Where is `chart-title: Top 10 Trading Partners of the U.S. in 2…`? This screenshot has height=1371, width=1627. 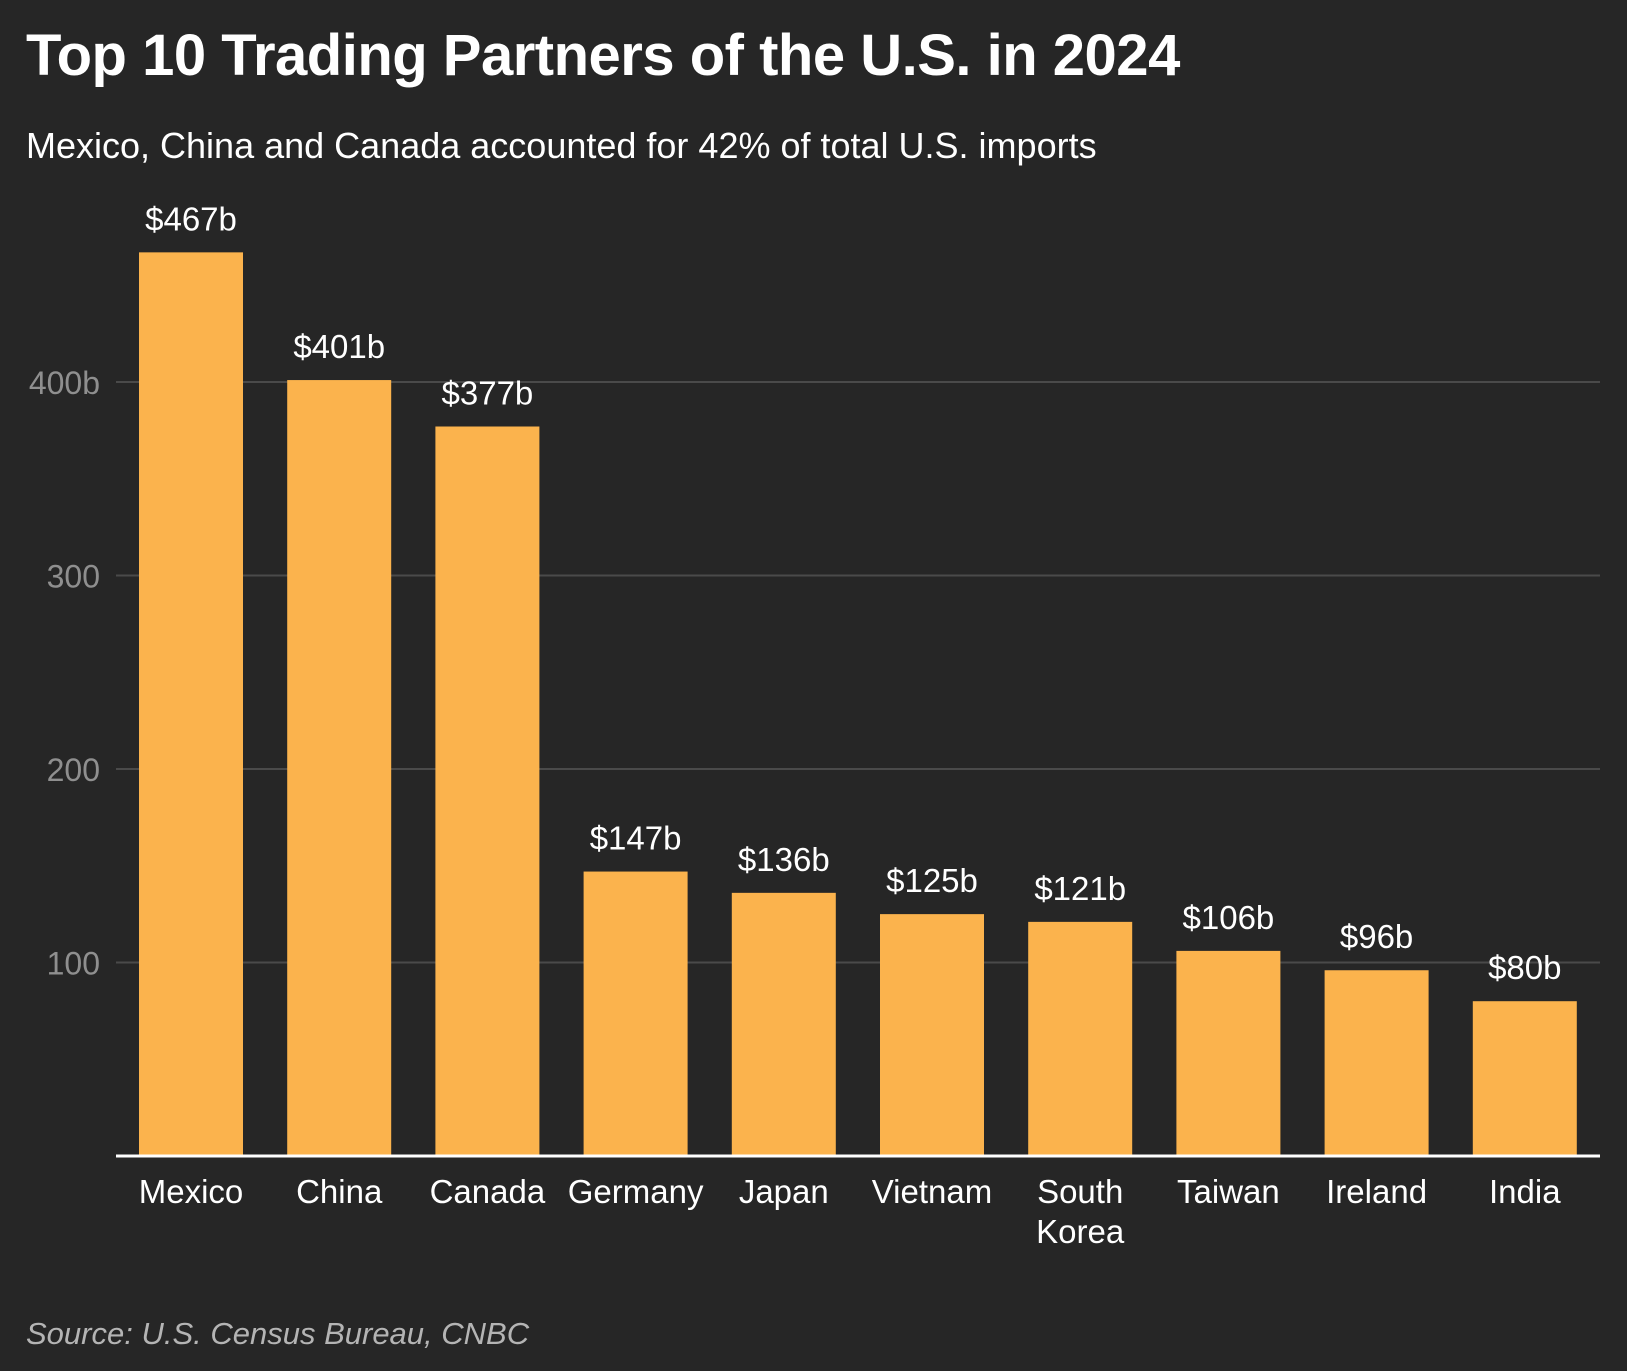 chart-title: Top 10 Trading Partners of the U.S. in 2… is located at coordinates (603, 55).